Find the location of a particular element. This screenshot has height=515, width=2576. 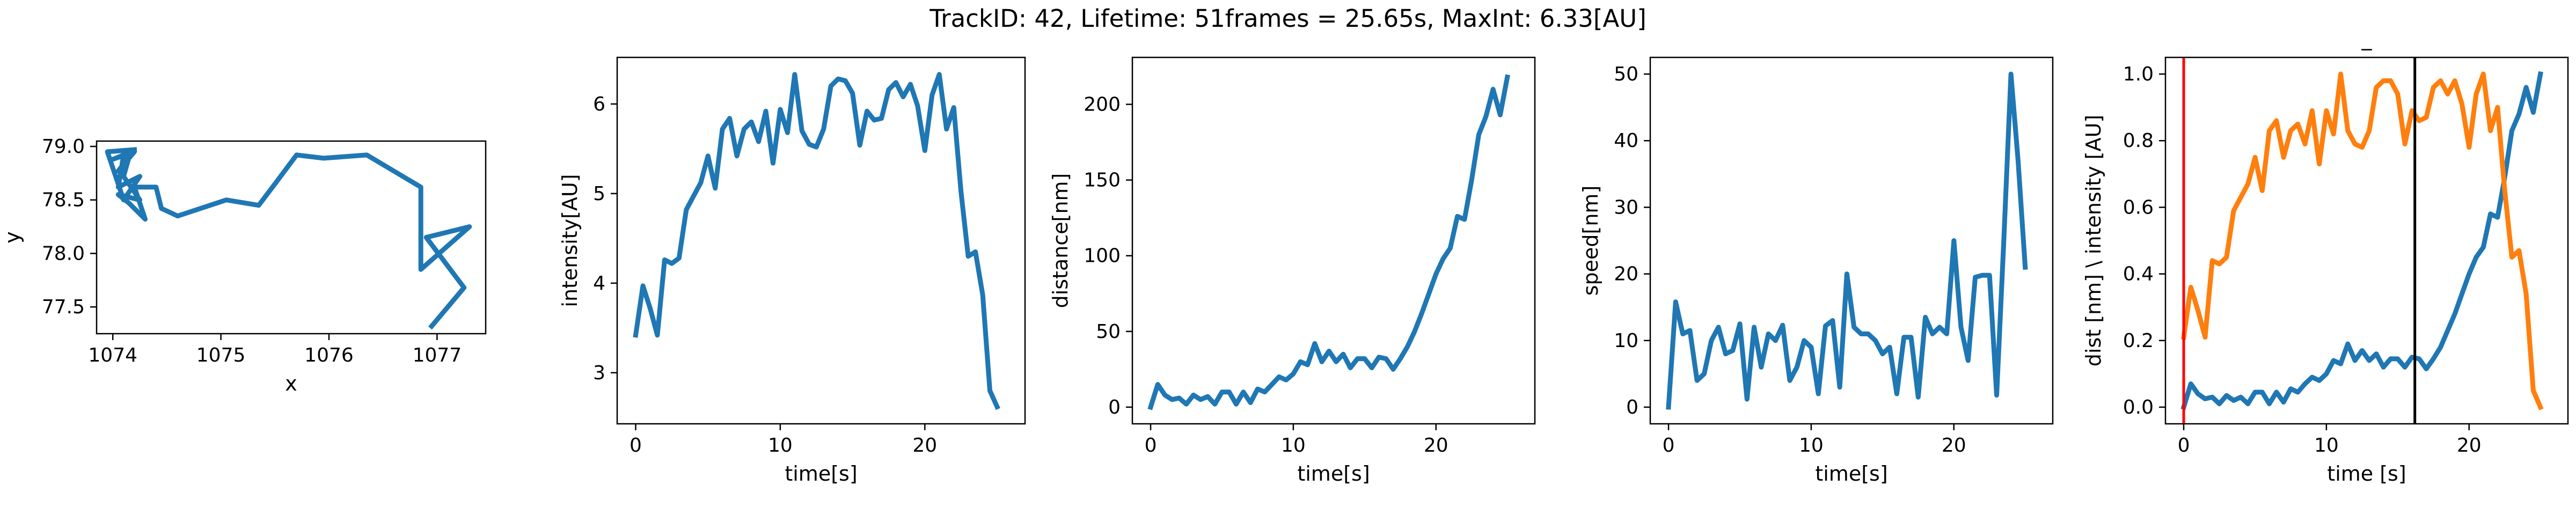

y-tick-label: 0.8 is located at coordinates (2138, 141).